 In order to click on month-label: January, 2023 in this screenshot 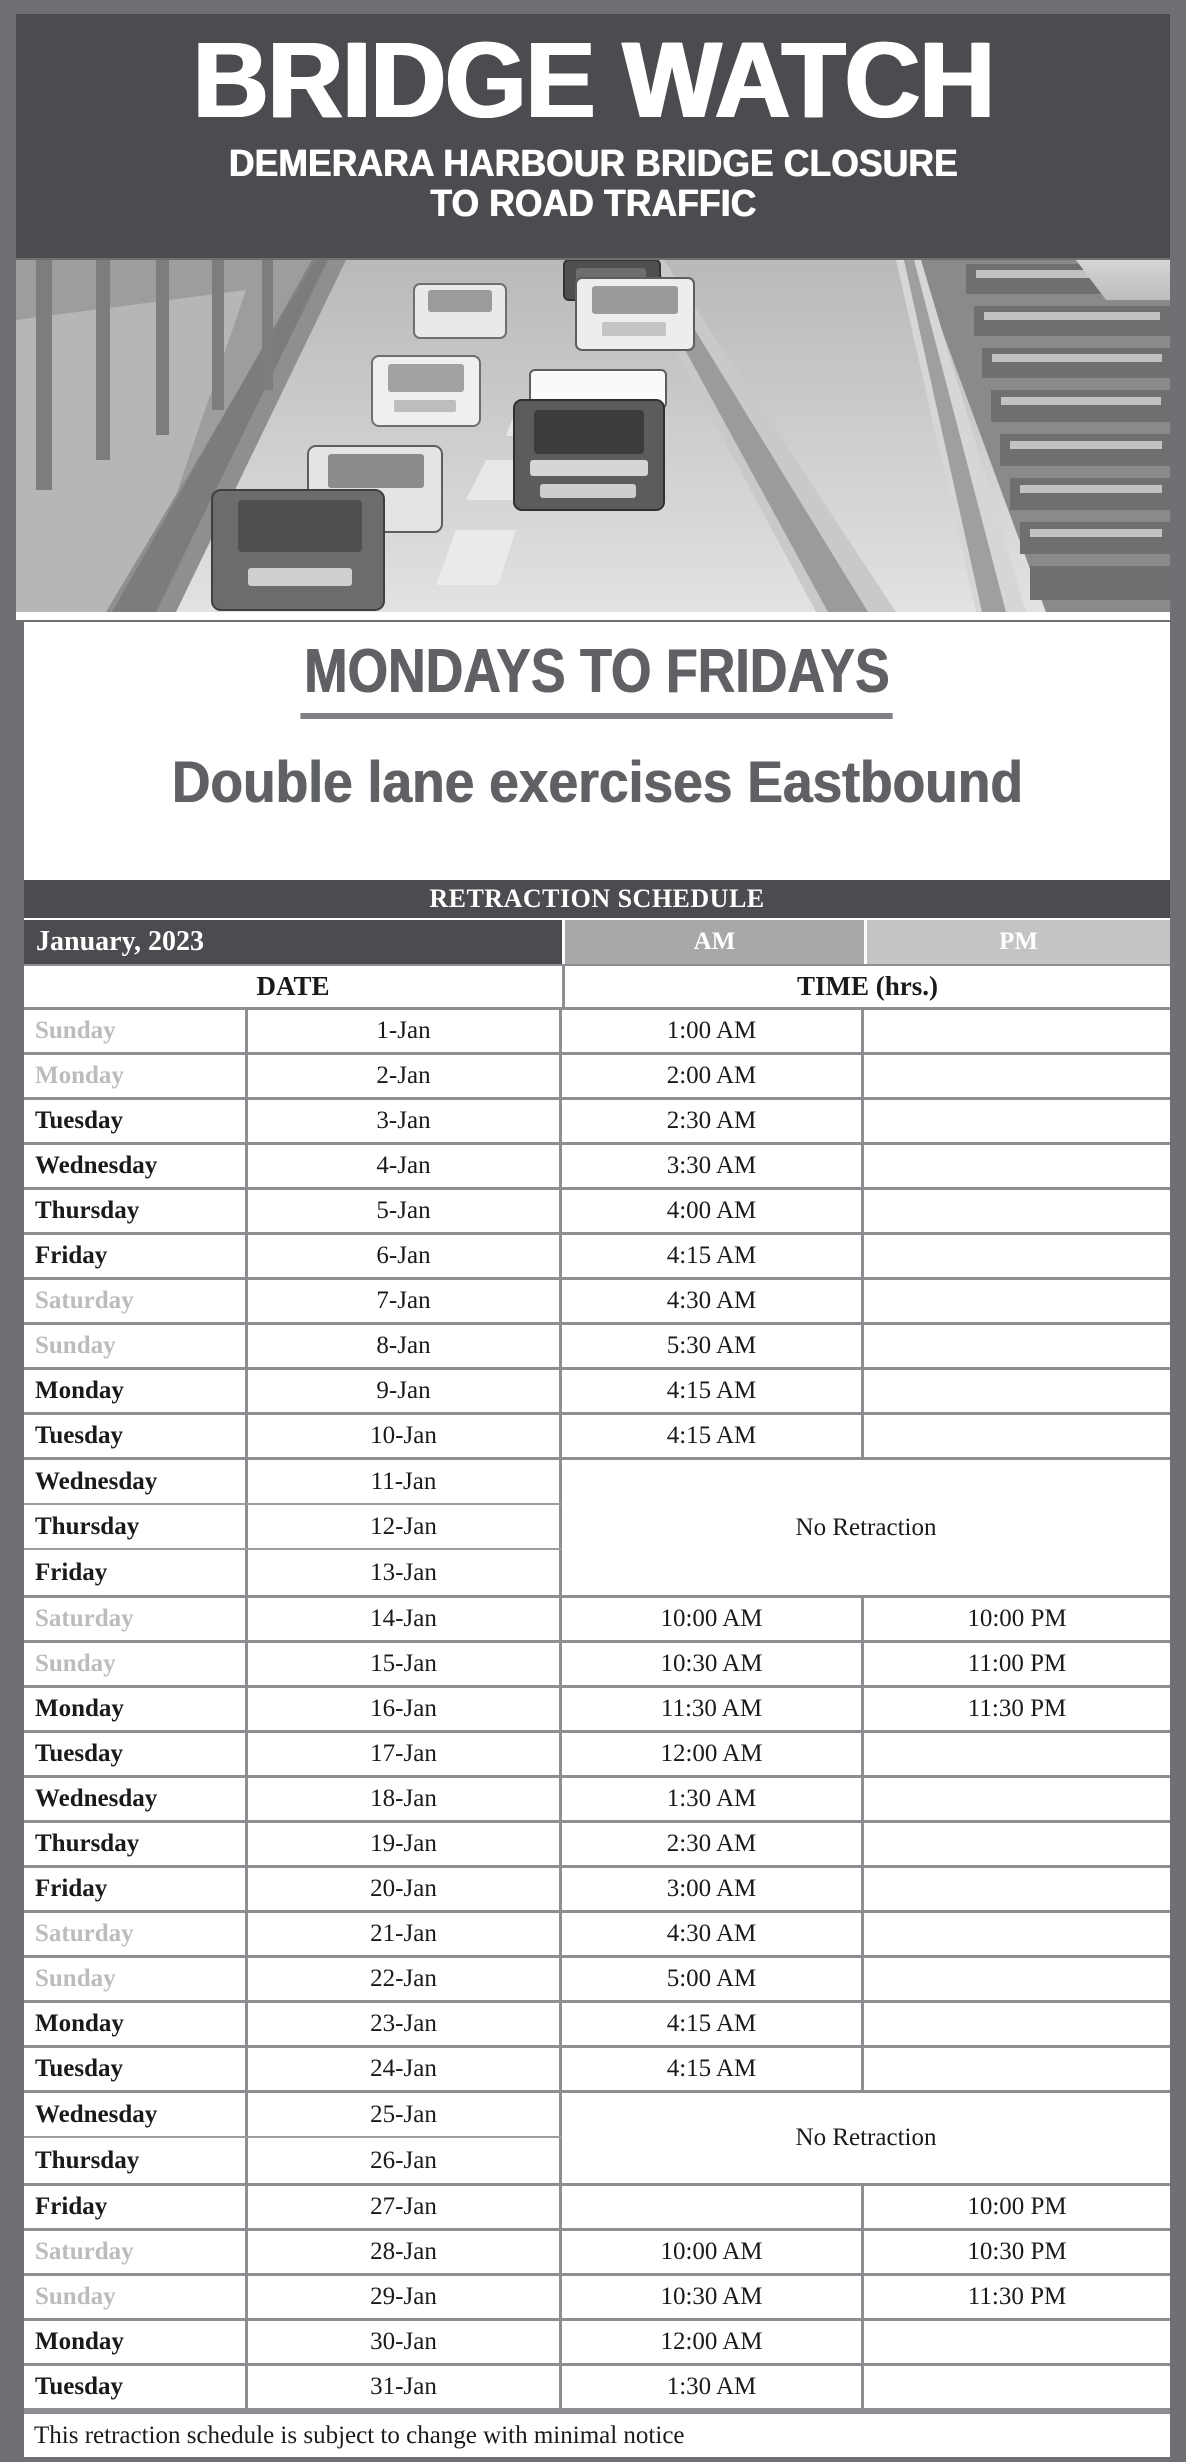, I will do `click(294, 942)`.